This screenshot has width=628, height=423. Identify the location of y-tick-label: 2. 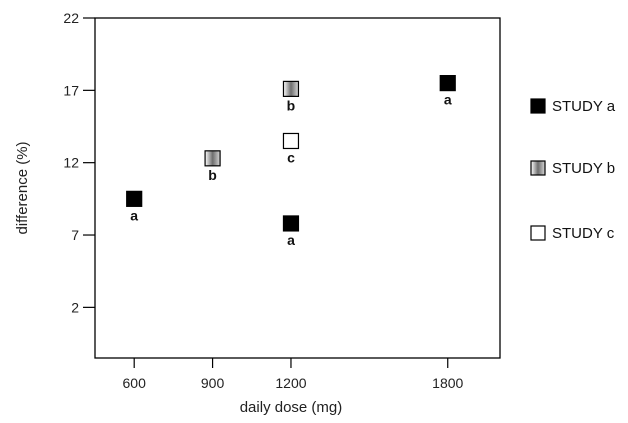
(75, 307).